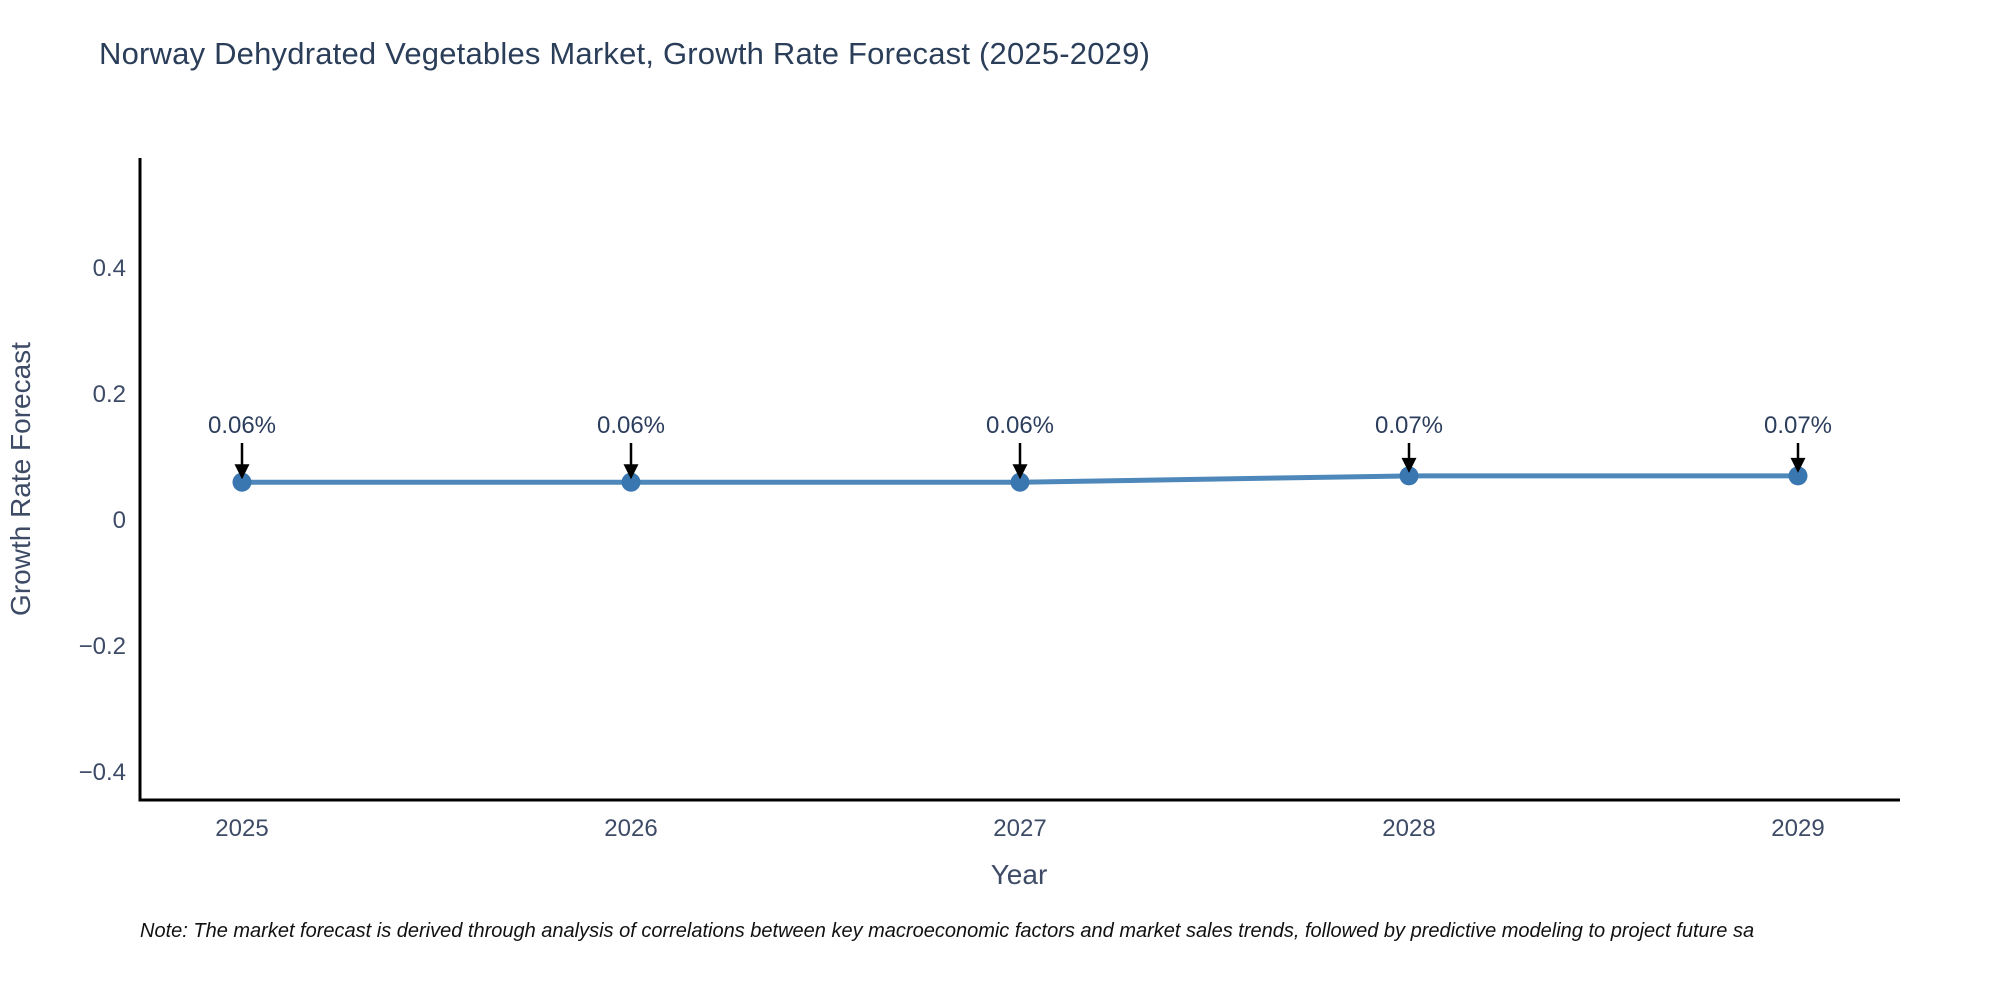  What do you see at coordinates (1019, 874) in the screenshot?
I see `x-axis-title: Year` at bounding box center [1019, 874].